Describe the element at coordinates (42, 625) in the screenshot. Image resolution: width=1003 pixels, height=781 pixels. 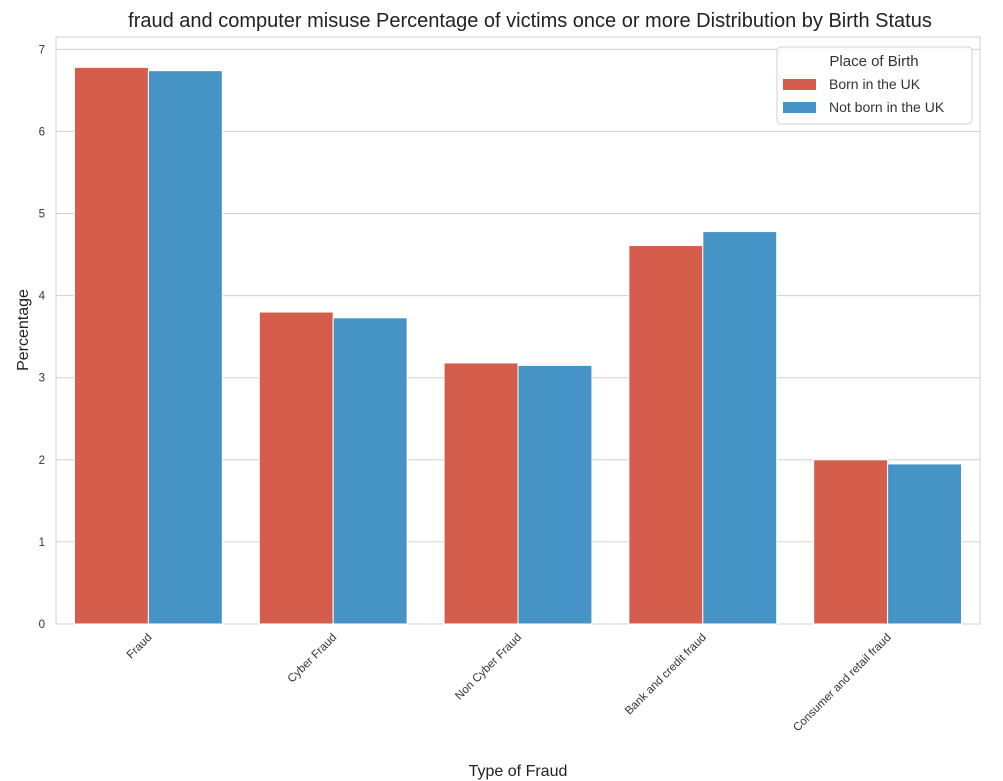
I see `y-tick-label: 0` at that location.